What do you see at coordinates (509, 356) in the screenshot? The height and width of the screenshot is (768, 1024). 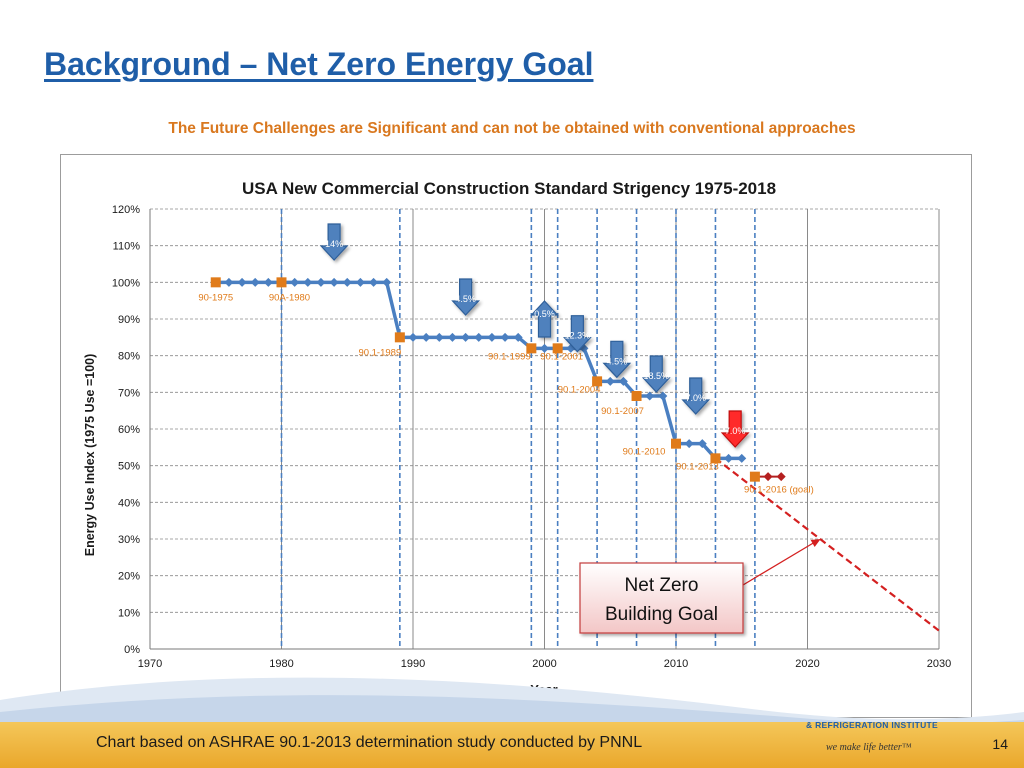 I see `standard-label: 90.1-1999` at bounding box center [509, 356].